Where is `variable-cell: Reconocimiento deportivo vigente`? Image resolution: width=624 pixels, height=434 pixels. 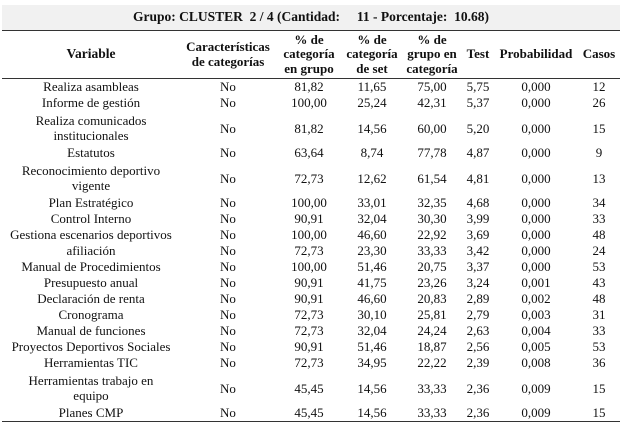
variable-cell: Reconocimiento deportivo vigente is located at coordinates (91, 178).